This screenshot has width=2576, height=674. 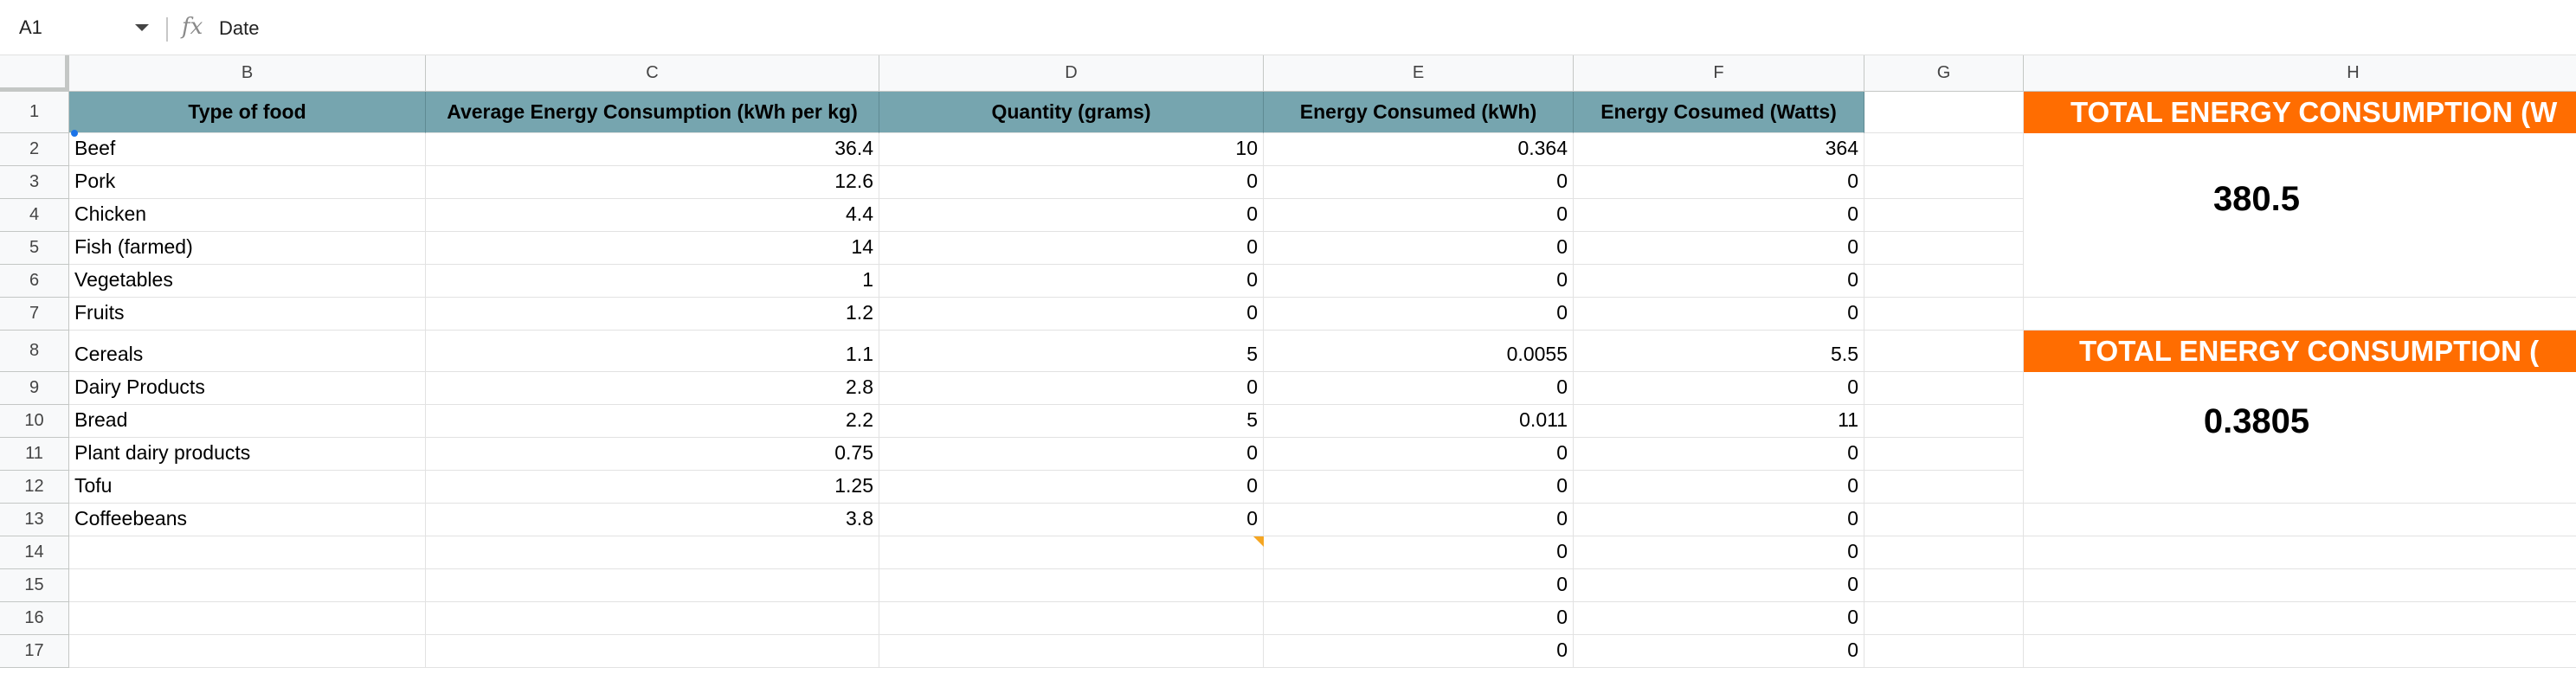 What do you see at coordinates (247, 421) in the screenshot?
I see `table-cell: Bread` at bounding box center [247, 421].